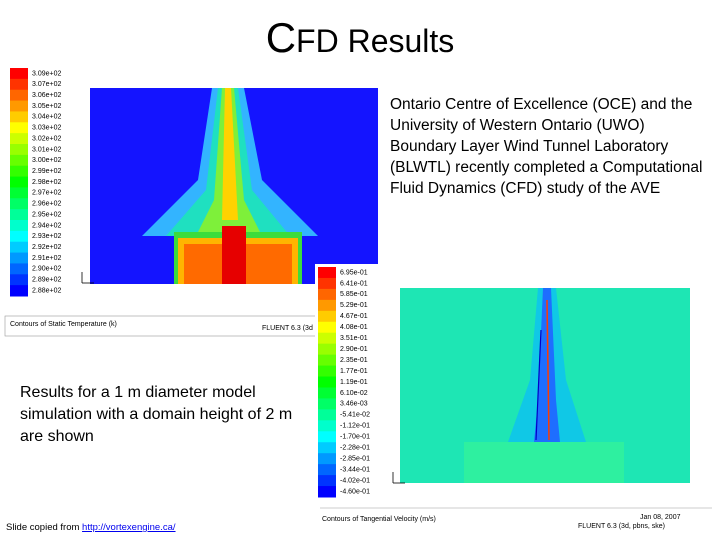 This screenshot has height=540, width=720. What do you see at coordinates (355, 469) in the screenshot?
I see `colorbar-label: -3.44e-01` at bounding box center [355, 469].